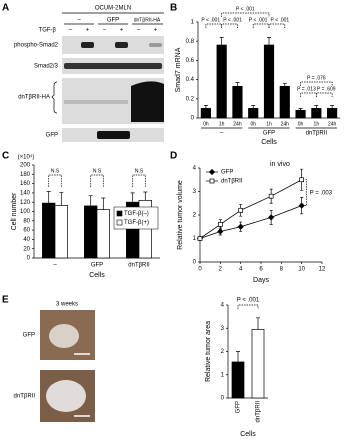 The width and height of the screenshot is (346, 440). I want to click on y-tick-label: 0.6, so click(190, 61).